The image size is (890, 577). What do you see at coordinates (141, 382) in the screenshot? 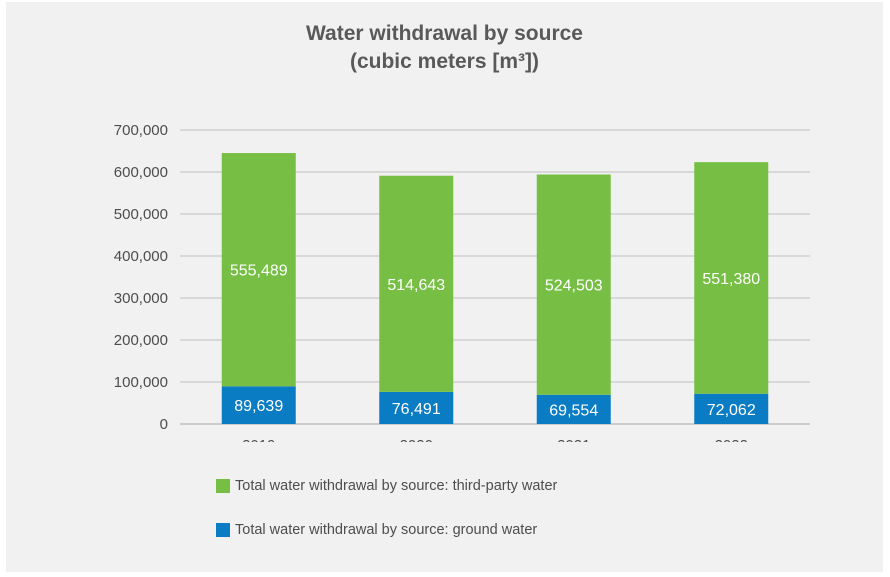
I see `y-tick-label: 100,000` at bounding box center [141, 382].